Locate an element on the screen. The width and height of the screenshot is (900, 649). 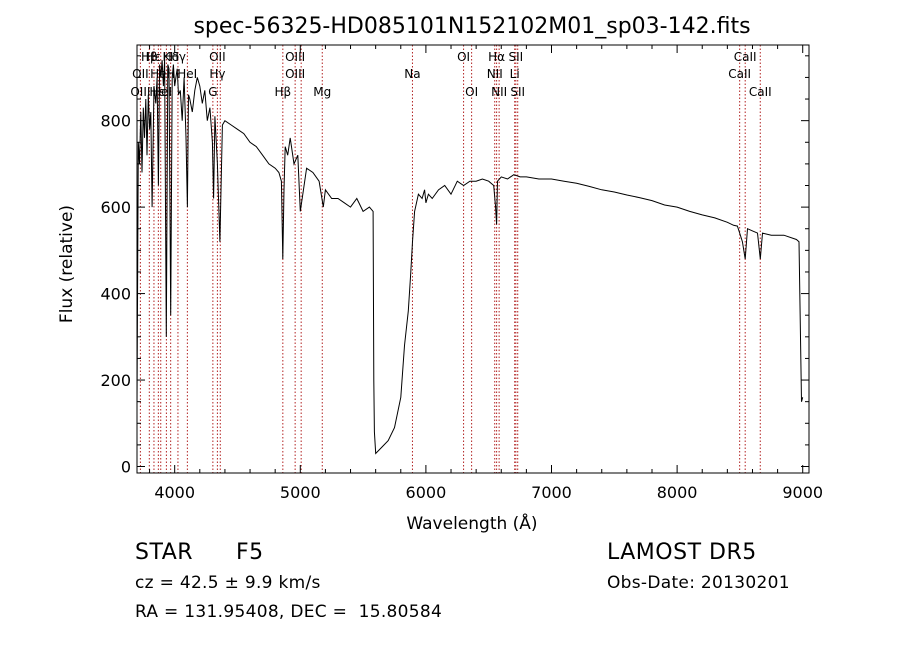
survey-name: LAMOST DR5 is located at coordinates (682, 552).